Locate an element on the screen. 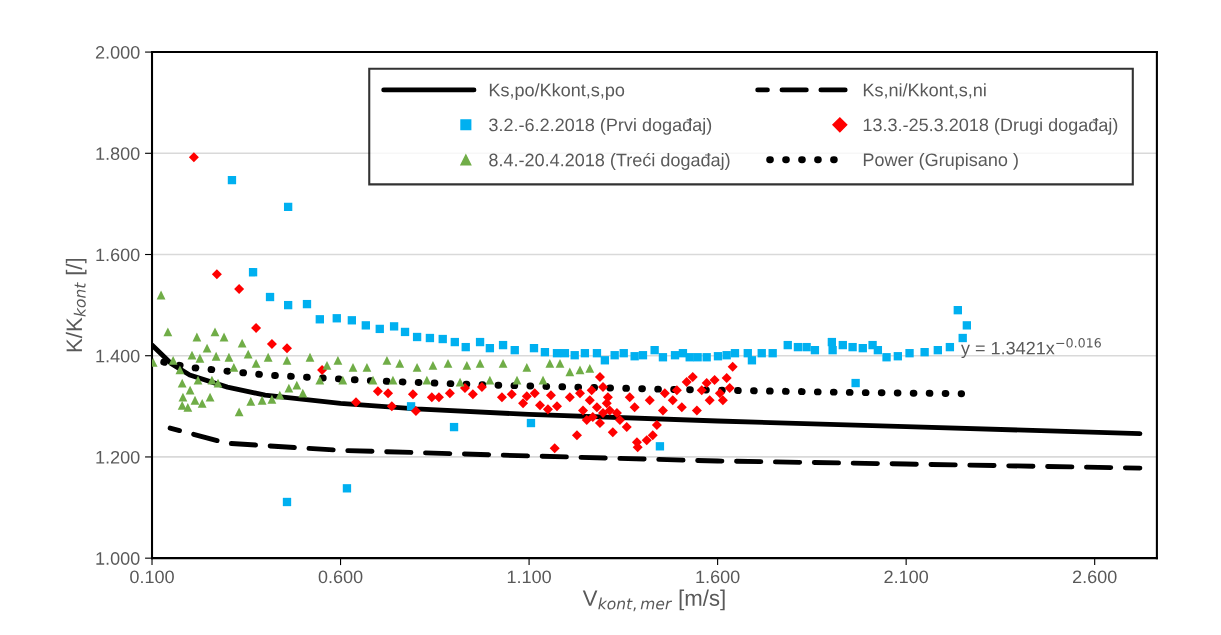 The image size is (1221, 635). annotation: y = 1.3421x$^{−0.016}$ is located at coordinates (1030, 348).